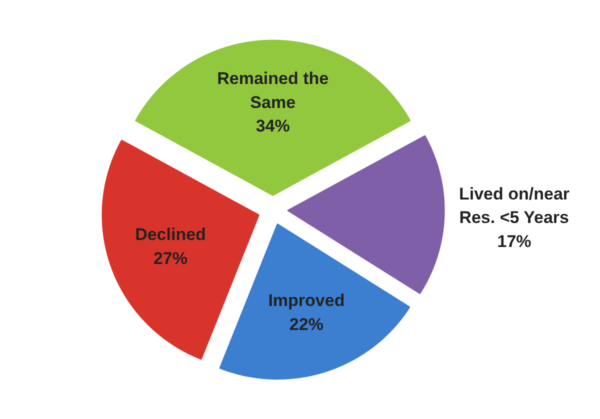  I want to click on slice-label: Remained the Same, so click(273, 90).